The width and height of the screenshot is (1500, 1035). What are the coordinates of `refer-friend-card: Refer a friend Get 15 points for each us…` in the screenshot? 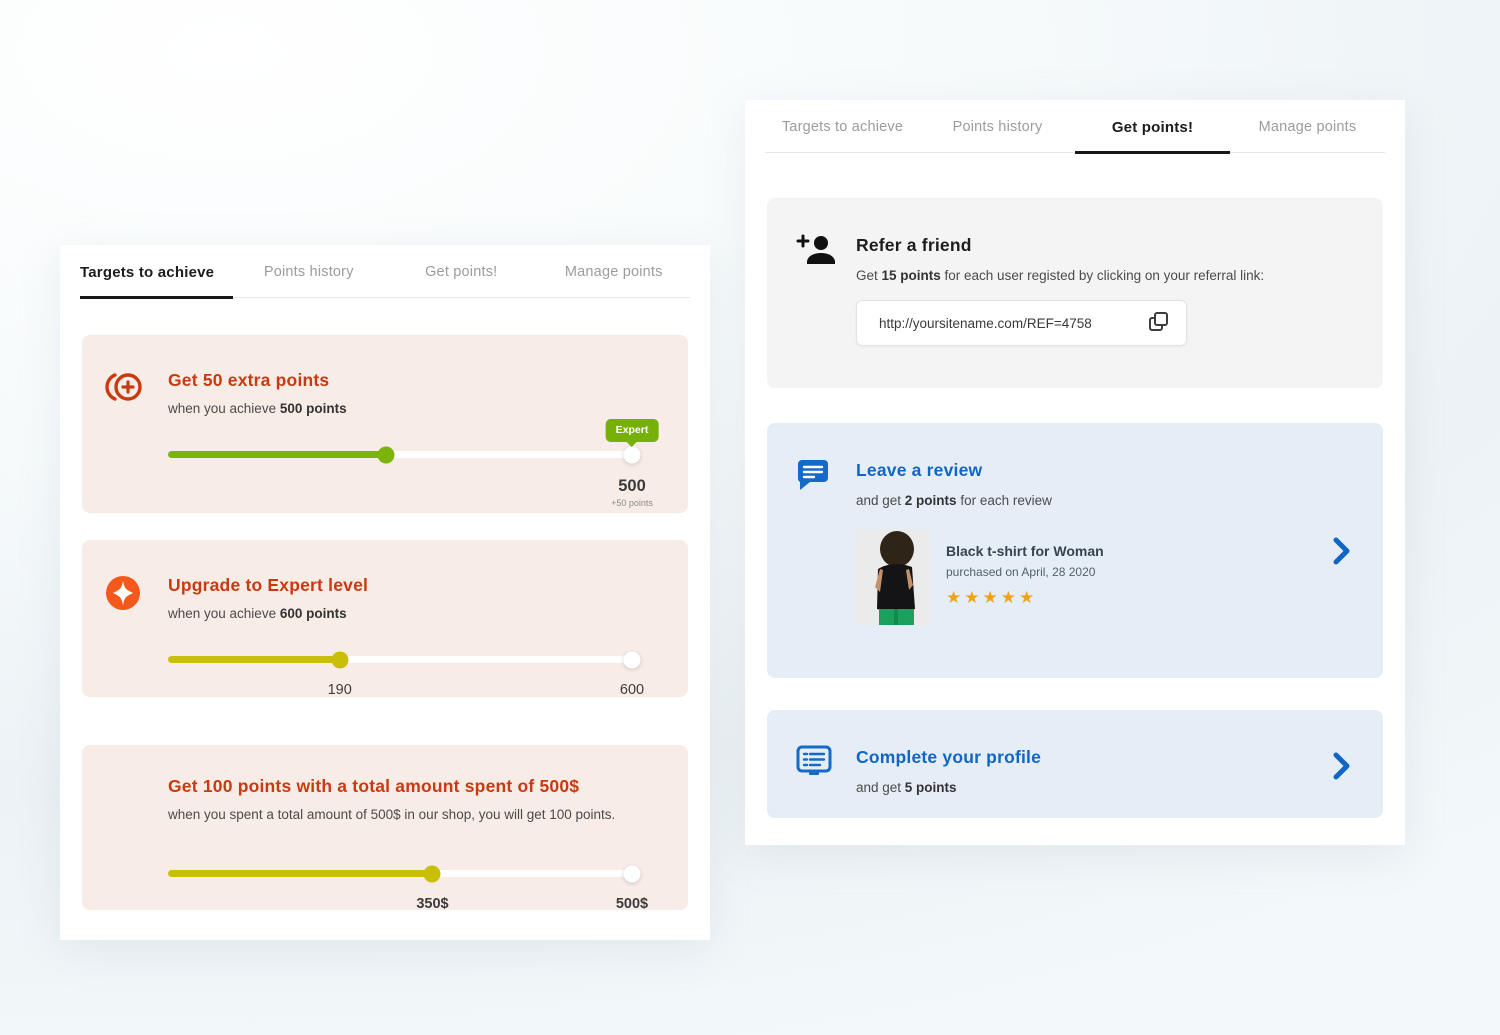 It's located at (1075, 293).